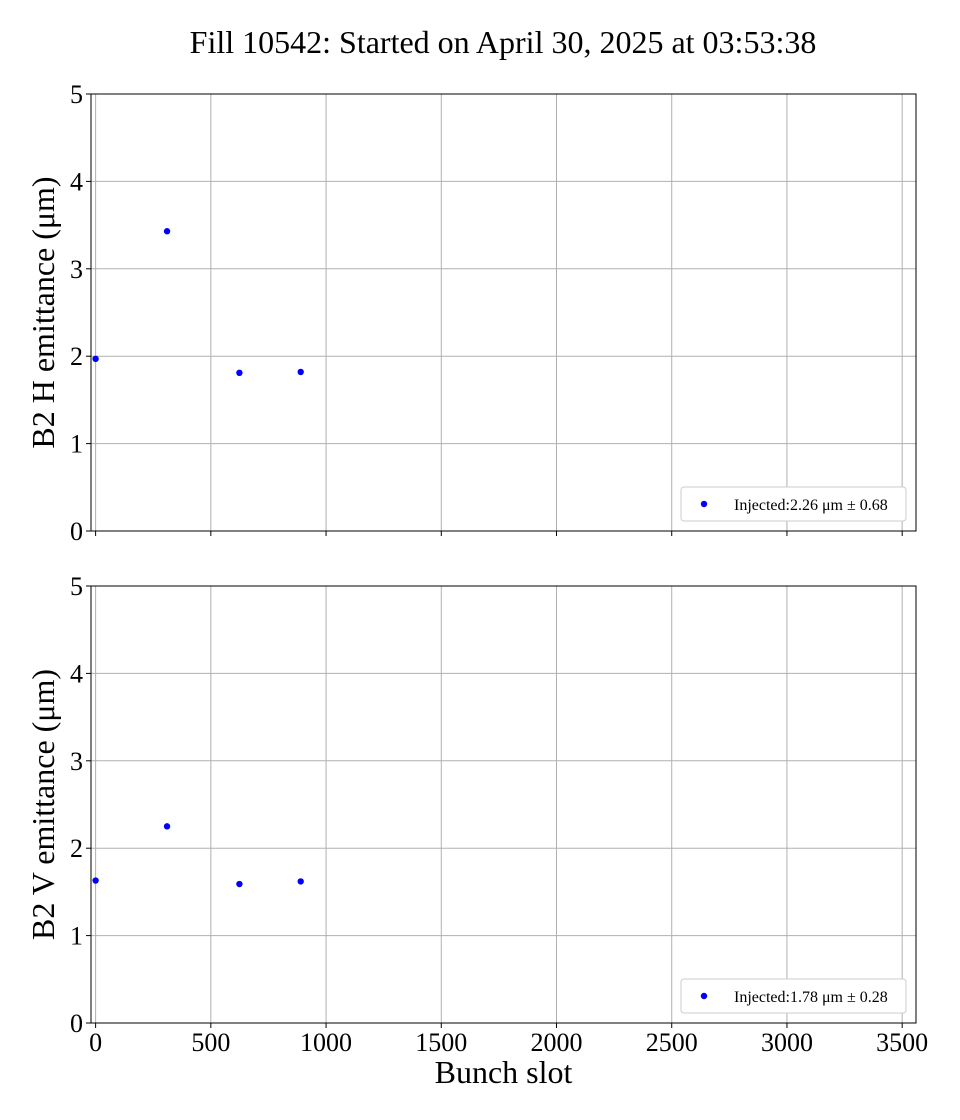  Describe the element at coordinates (902, 1042) in the screenshot. I see `x-tick-label: 3500` at that location.